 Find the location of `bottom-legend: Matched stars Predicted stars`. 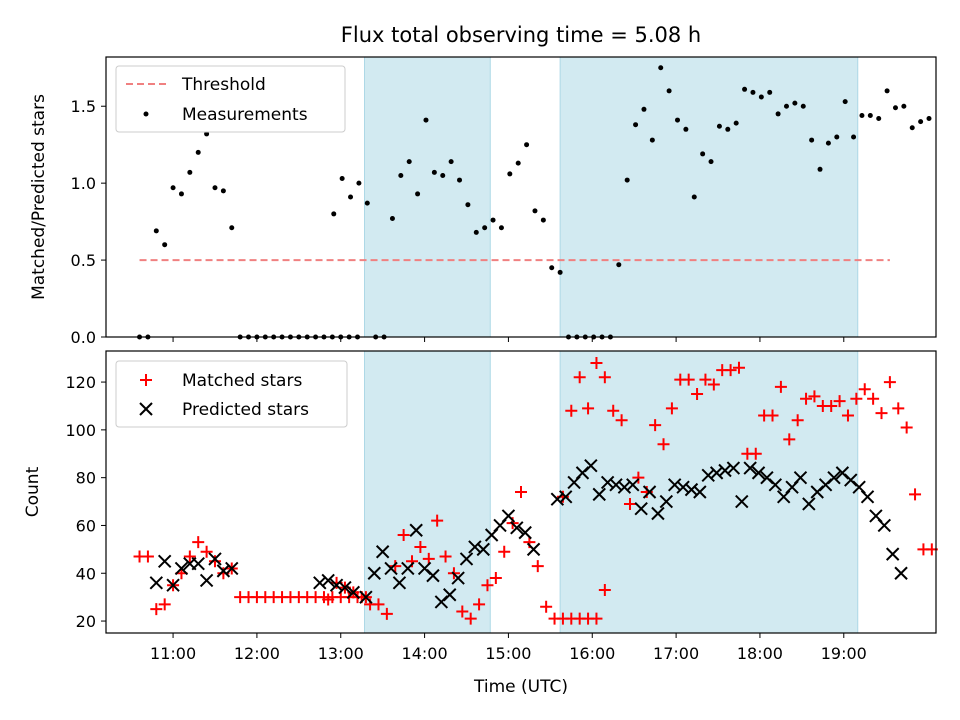

bottom-legend: Matched stars Predicted stars is located at coordinates (231, 394).